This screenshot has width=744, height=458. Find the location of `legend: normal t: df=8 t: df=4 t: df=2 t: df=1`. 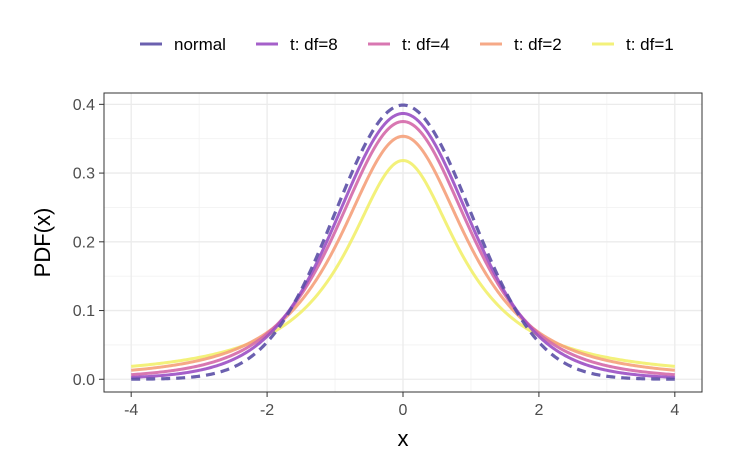

legend: normal t: df=8 t: df=4 t: df=2 t: df=1 is located at coordinates (407, 44).